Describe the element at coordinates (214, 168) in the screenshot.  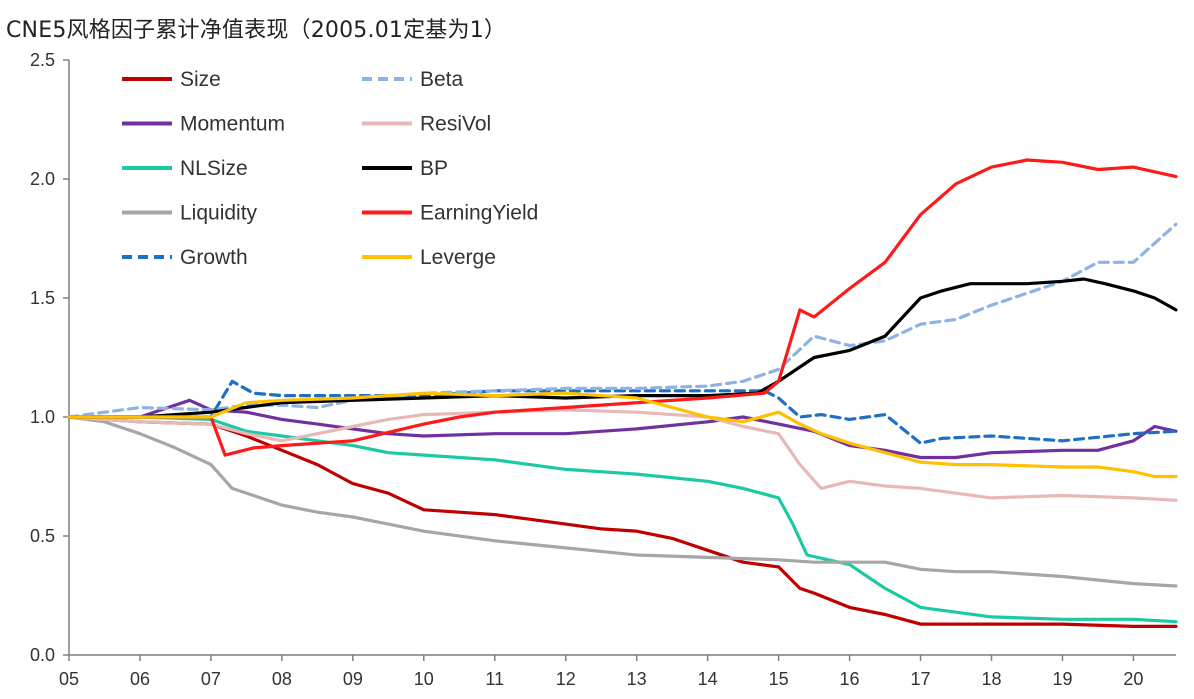
I see `legend-label-nlsize: NLSize` at that location.